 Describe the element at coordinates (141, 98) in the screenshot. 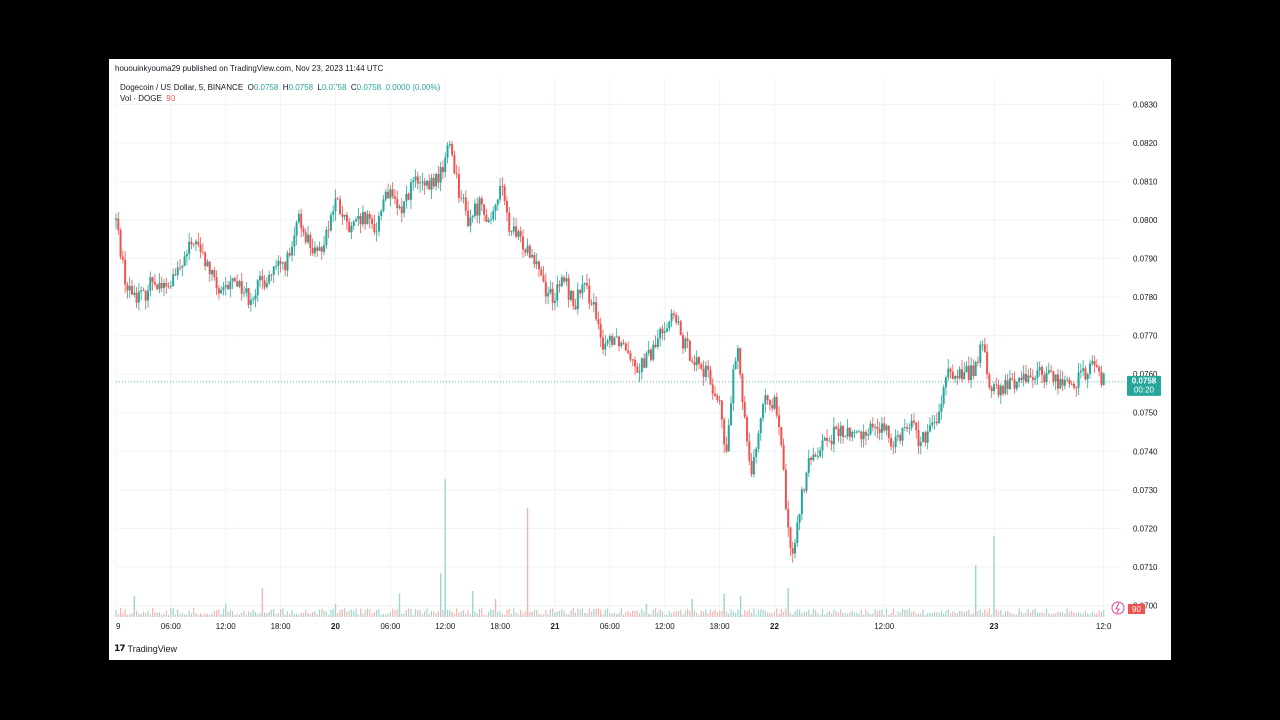

I see `volume-label: Vol · DOGE` at that location.